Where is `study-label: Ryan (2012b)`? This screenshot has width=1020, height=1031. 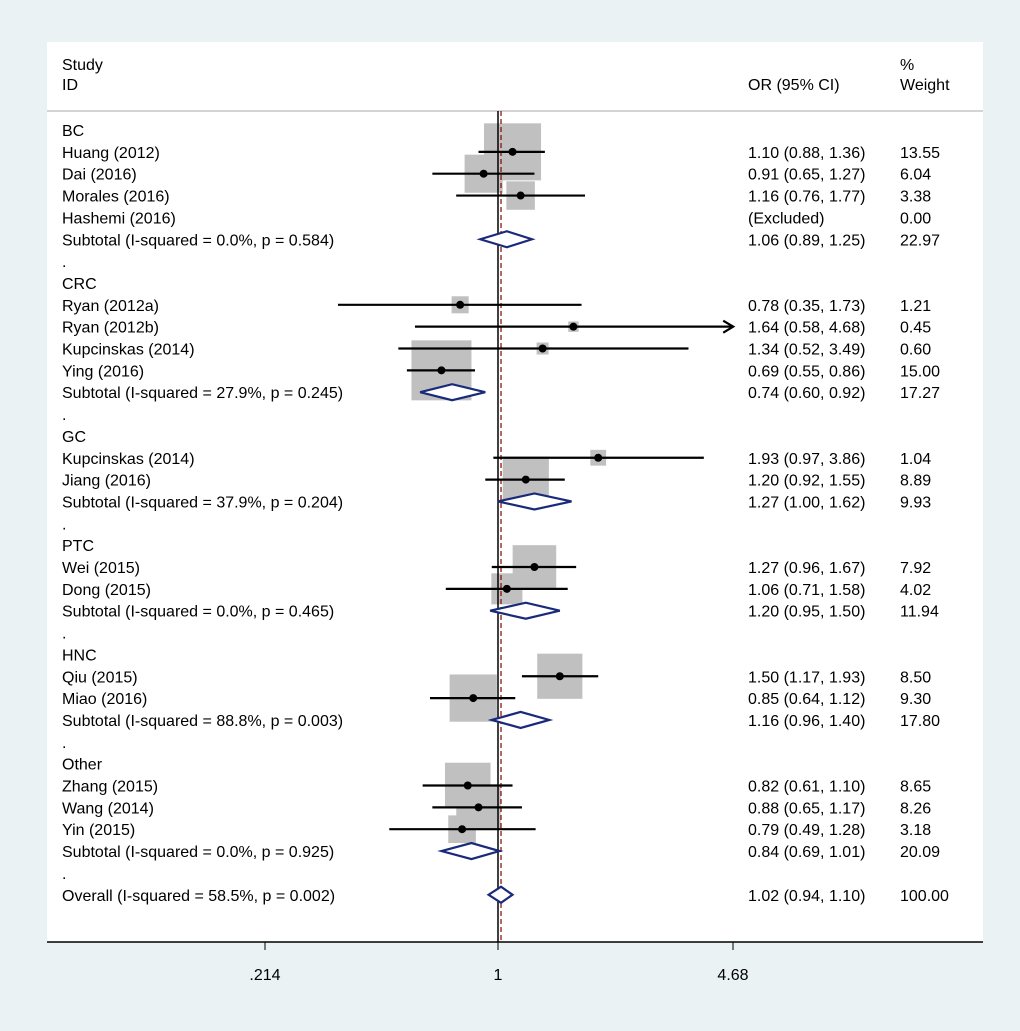
study-label: Ryan (2012b) is located at coordinates (110, 328).